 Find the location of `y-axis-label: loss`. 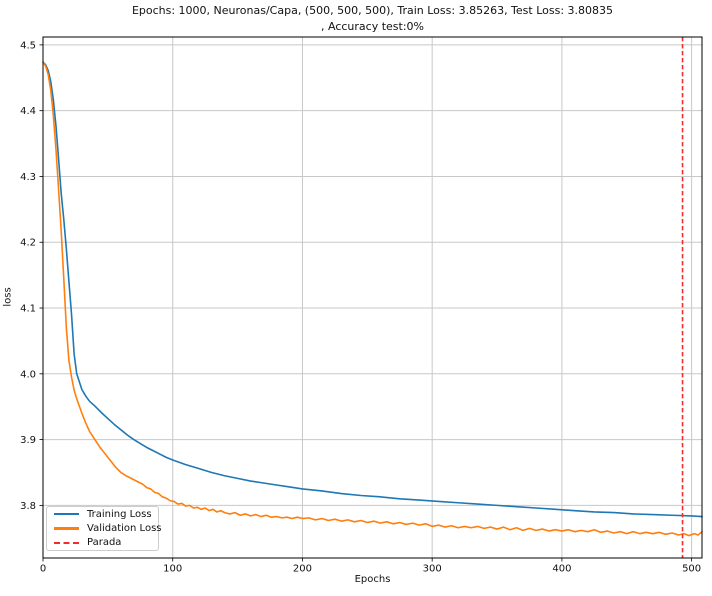

y-axis-label: loss is located at coordinates (8, 297).